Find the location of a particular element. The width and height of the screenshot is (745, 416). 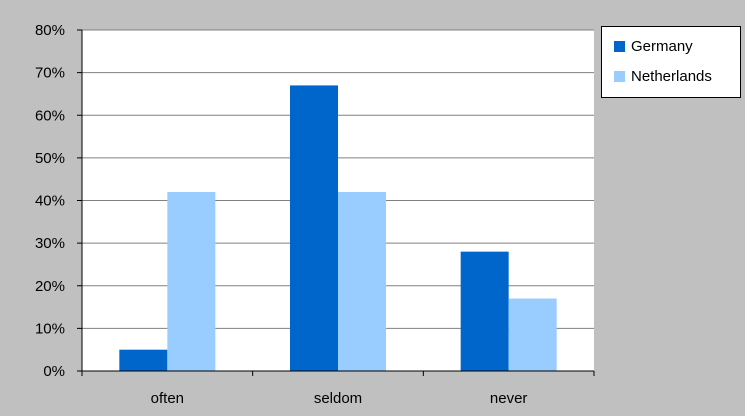

x-tick-label: never is located at coordinates (509, 398).